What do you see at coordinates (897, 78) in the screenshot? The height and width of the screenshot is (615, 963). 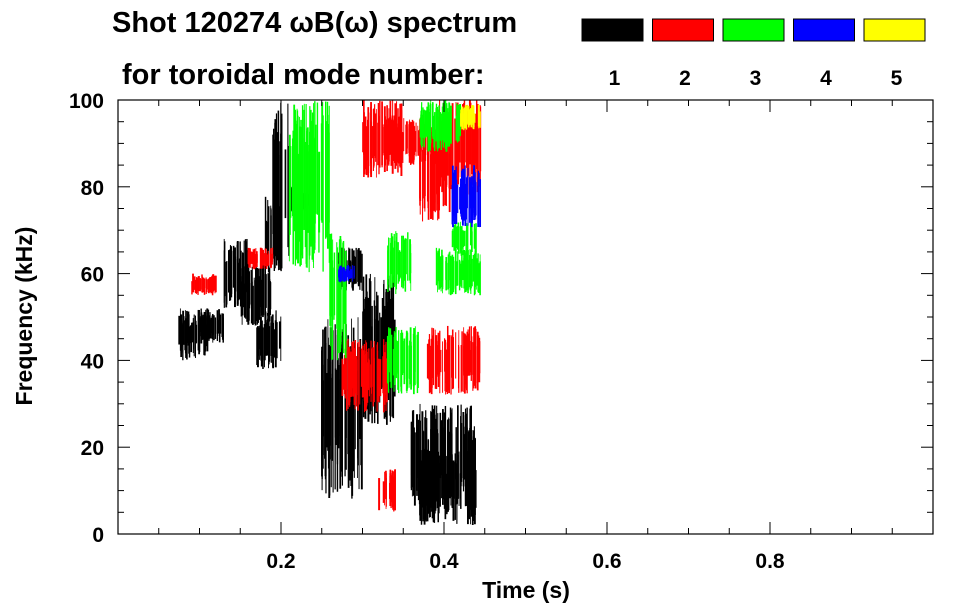 I see `legend-label: 5` at bounding box center [897, 78].